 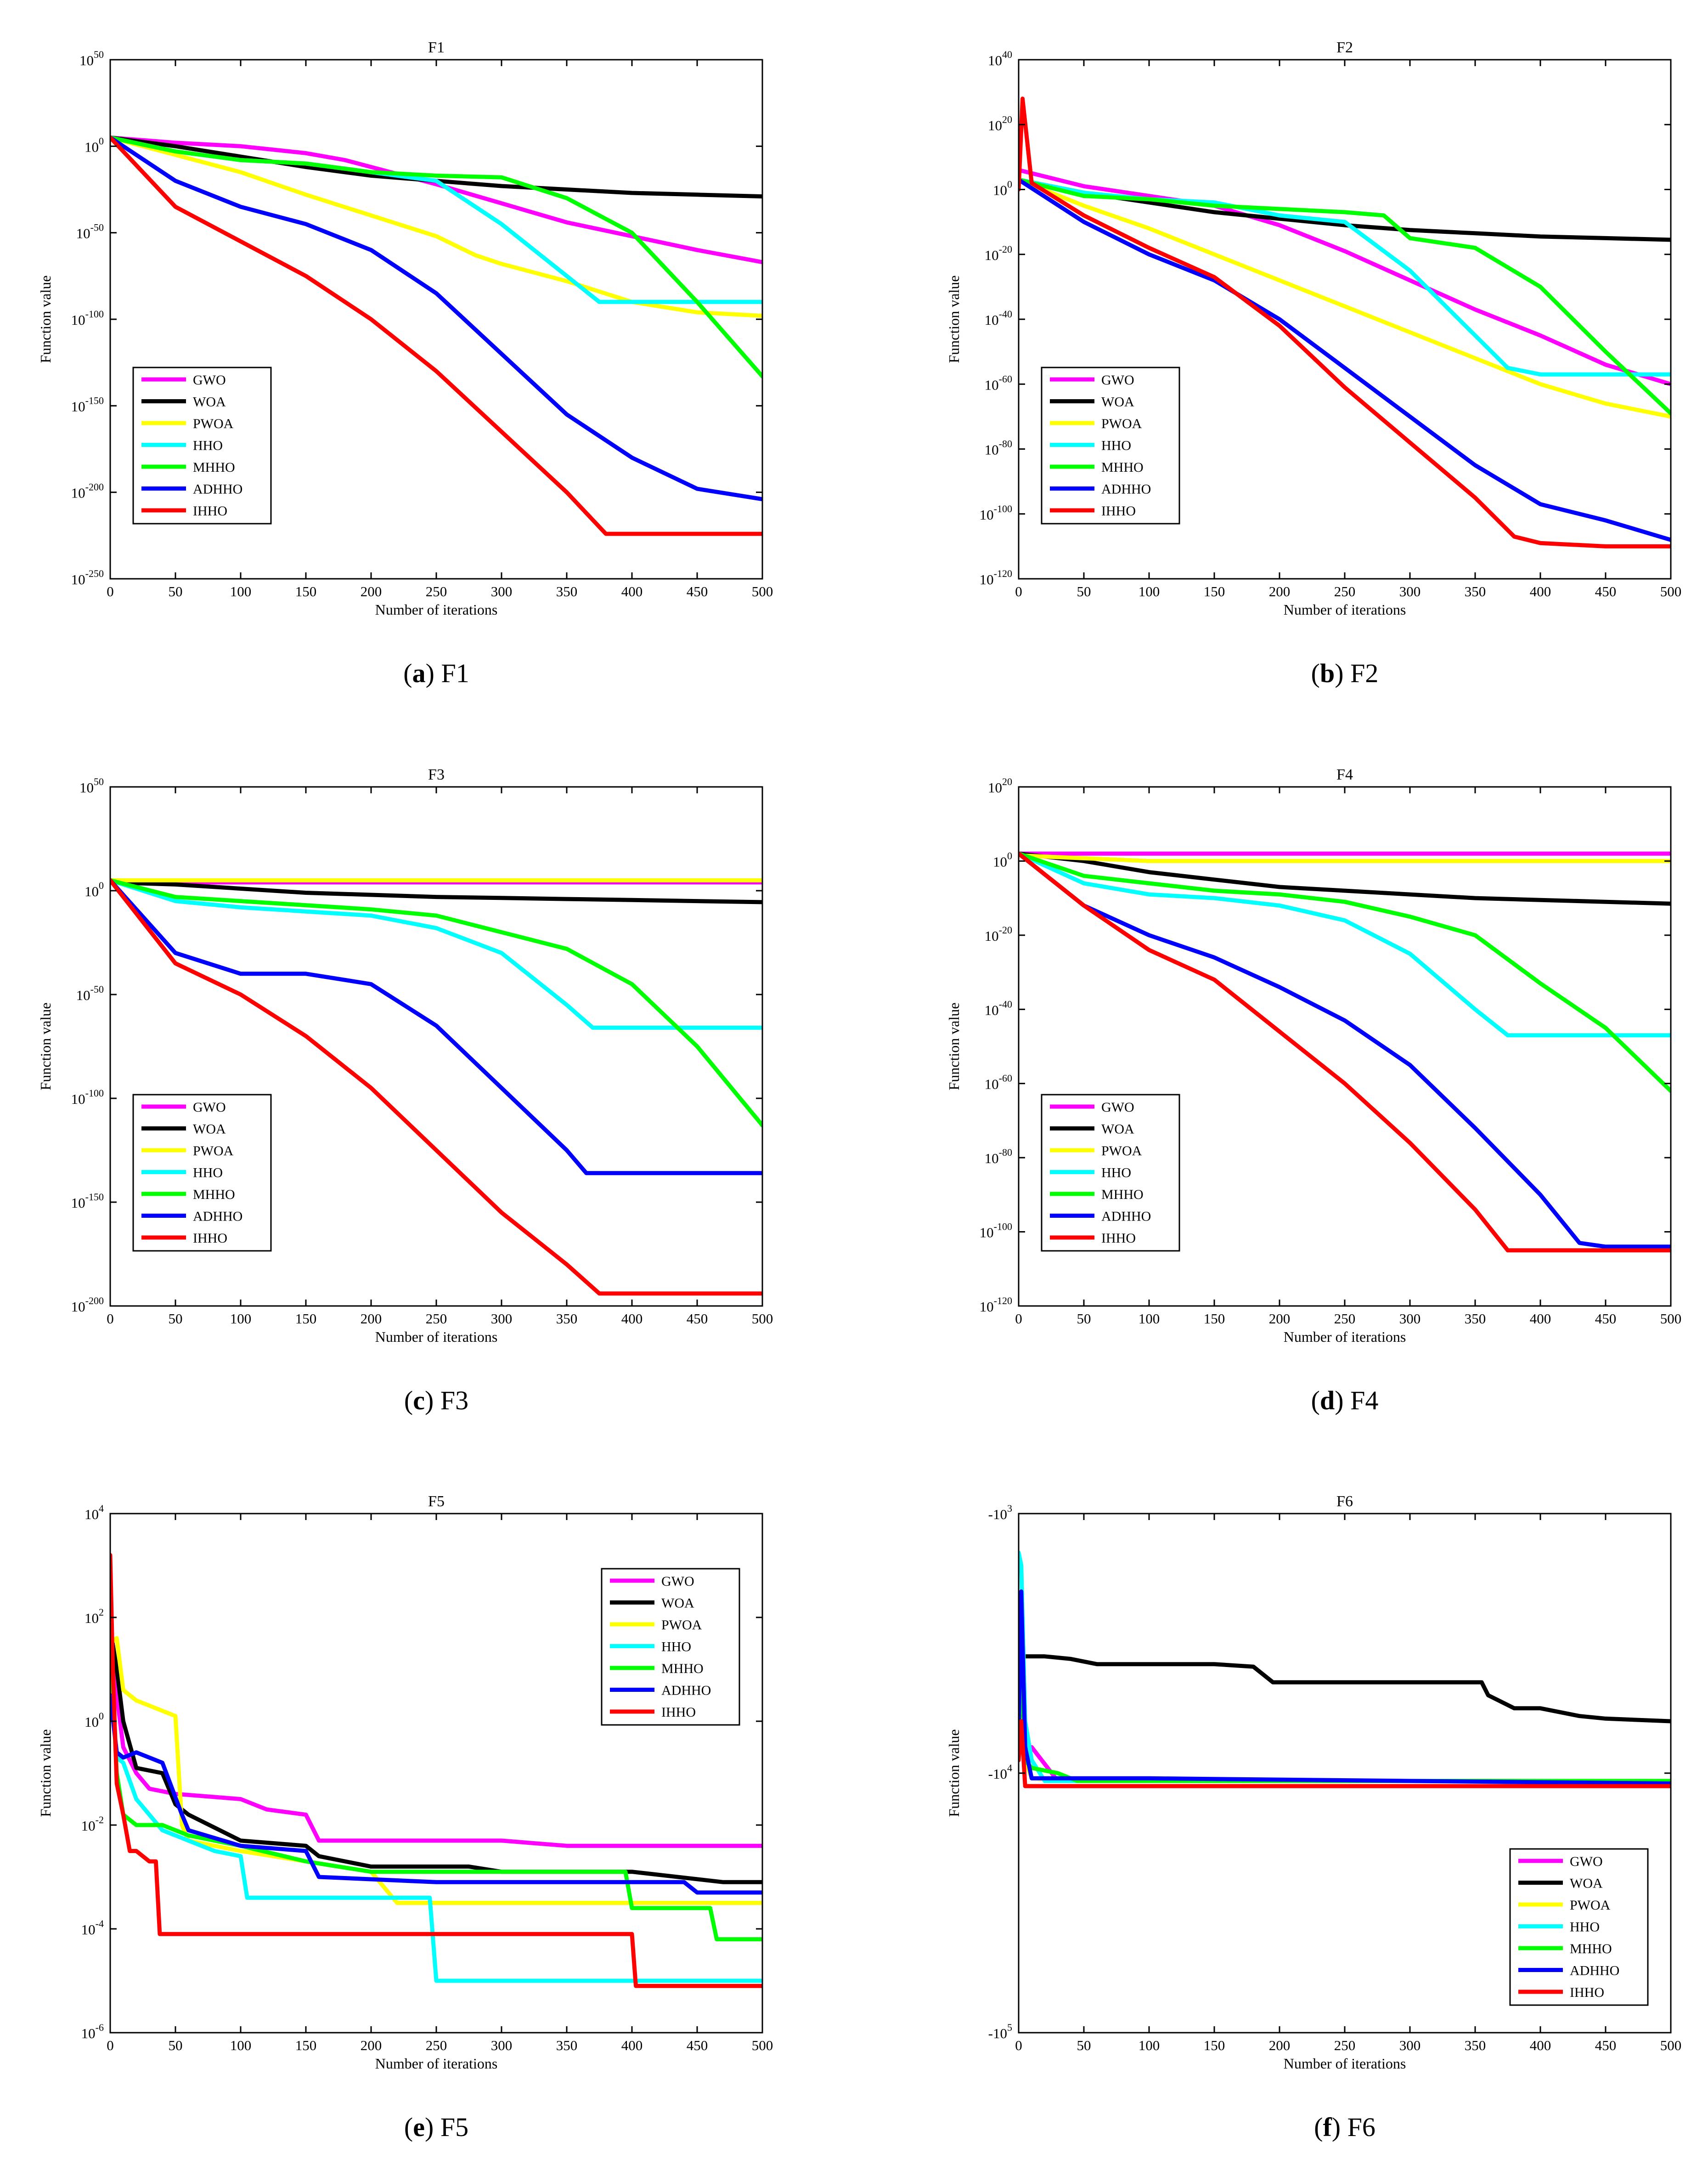 What do you see at coordinates (436, 257) in the screenshot?
I see `series-line-mhho` at bounding box center [436, 257].